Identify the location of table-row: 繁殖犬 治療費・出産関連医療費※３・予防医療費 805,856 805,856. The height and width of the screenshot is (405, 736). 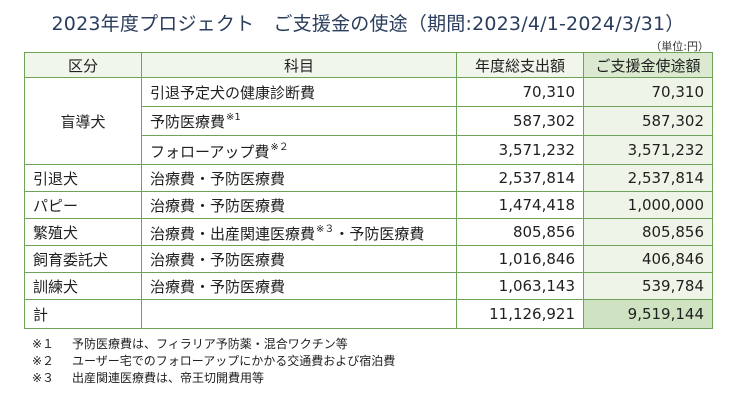
(368, 232).